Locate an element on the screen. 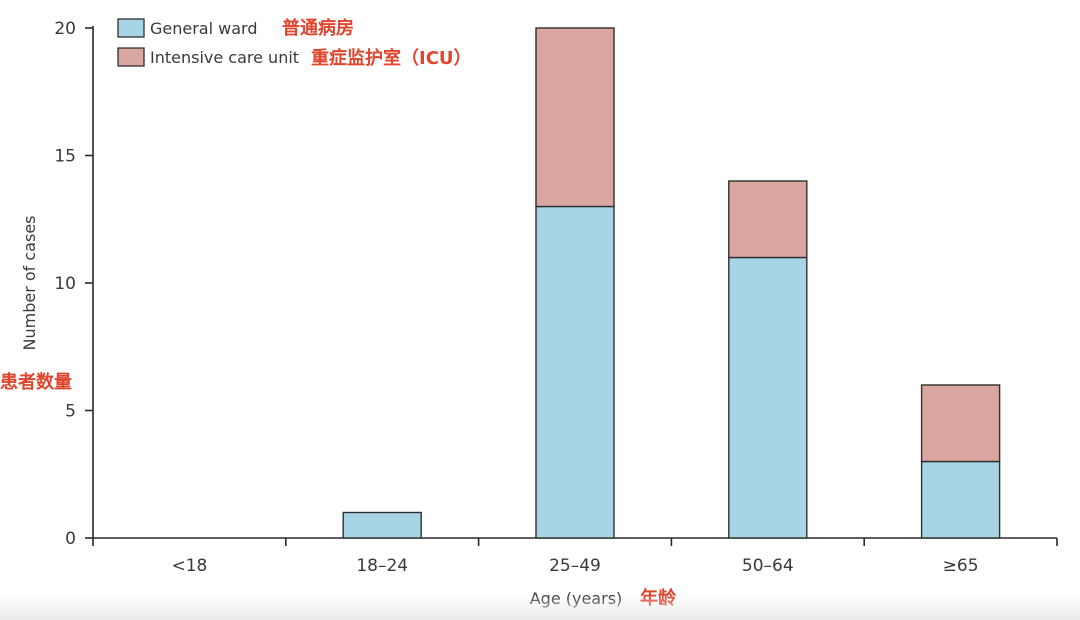 This screenshot has height=620, width=1080. y-tick-label: 10 is located at coordinates (65, 284).